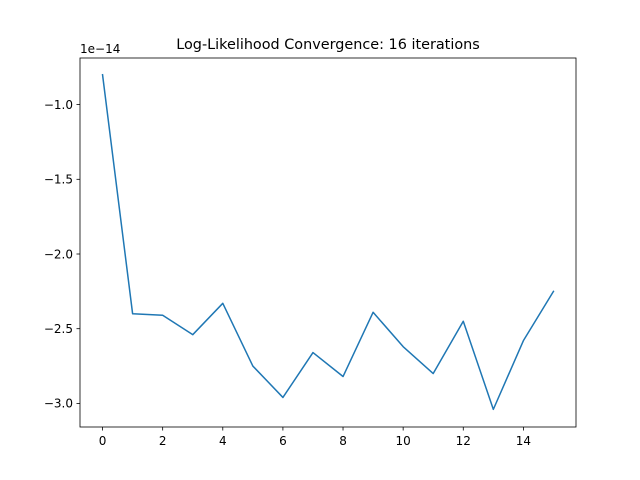  Describe the element at coordinates (315, 437) in the screenshot. I see `x-axis-ticks: 0 2 4 6 8 10 12 14` at that location.